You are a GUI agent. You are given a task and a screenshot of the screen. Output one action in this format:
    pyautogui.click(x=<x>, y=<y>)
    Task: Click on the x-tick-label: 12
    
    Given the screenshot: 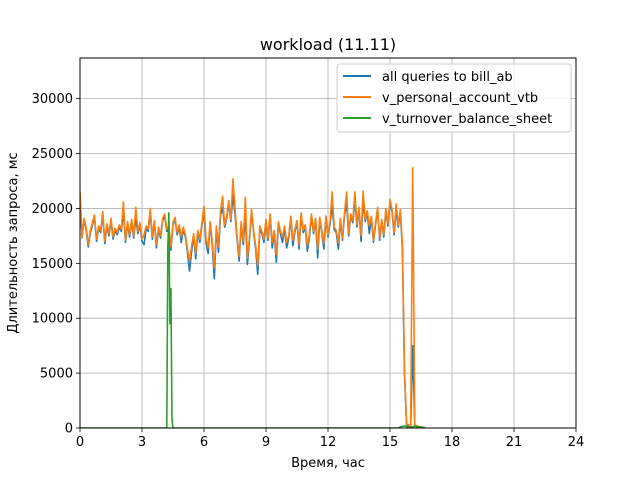 What is the action you would take?
    pyautogui.click(x=328, y=442)
    